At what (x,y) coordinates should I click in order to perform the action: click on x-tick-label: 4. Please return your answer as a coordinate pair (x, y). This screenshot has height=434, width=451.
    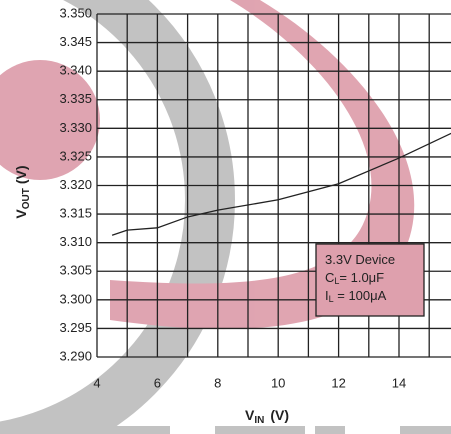
    Looking at the image, I should click on (96, 382).